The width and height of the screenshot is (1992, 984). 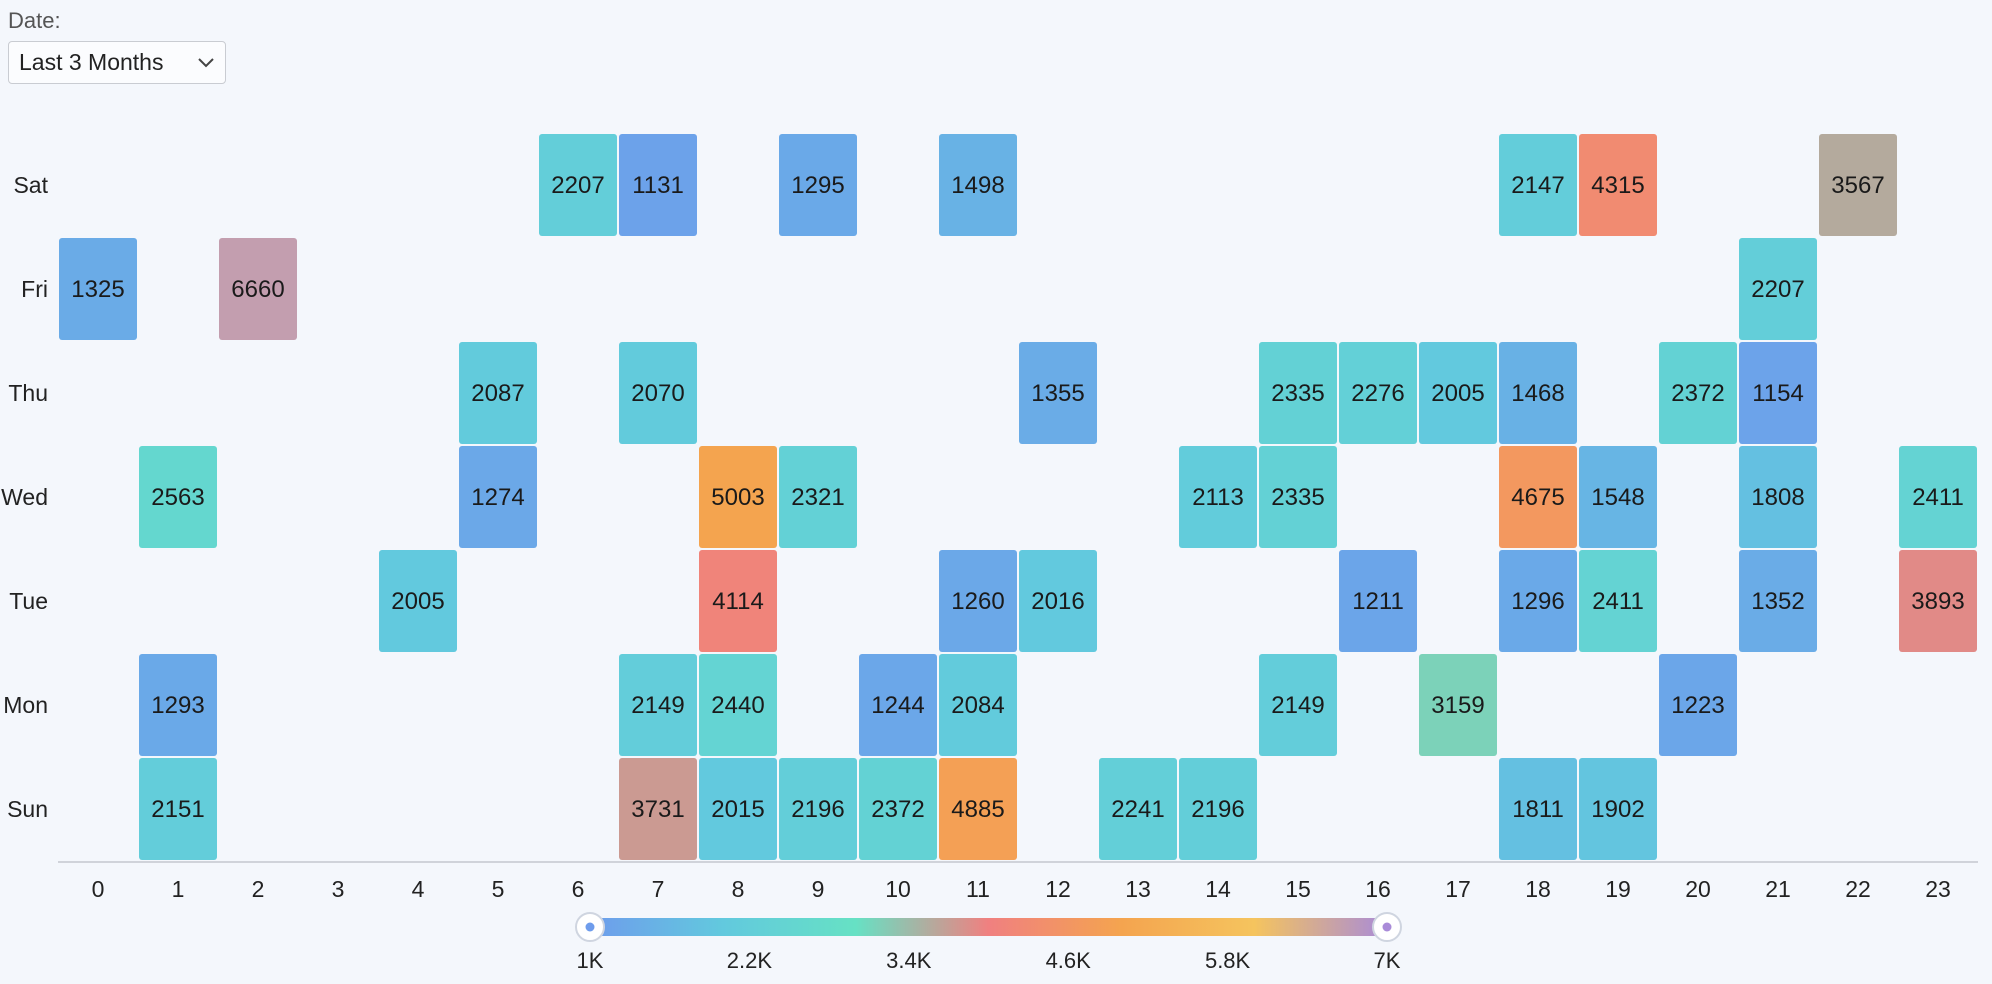 I want to click on heatmap-cell-label: 3567, so click(x=1857, y=185).